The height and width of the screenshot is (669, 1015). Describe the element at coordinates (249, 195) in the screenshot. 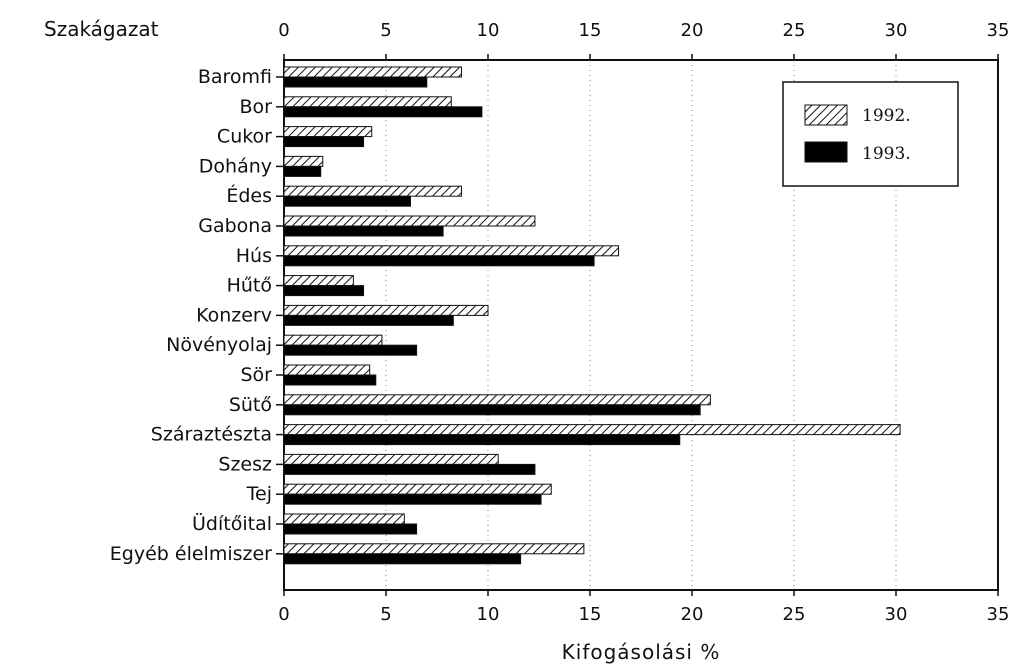

I see `category-label: Édes` at that location.